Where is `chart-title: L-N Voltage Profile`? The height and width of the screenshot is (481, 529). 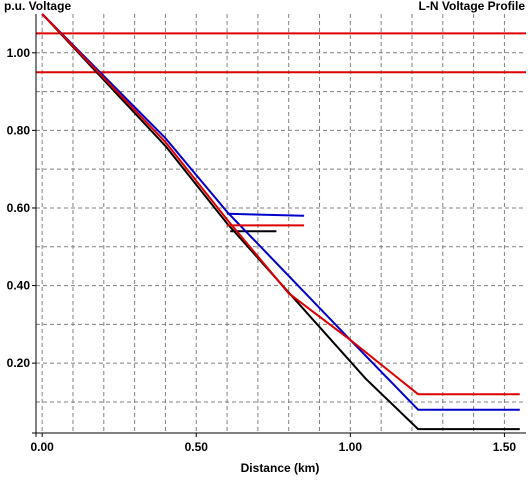
chart-title: L-N Voltage Profile is located at coordinates (472, 6).